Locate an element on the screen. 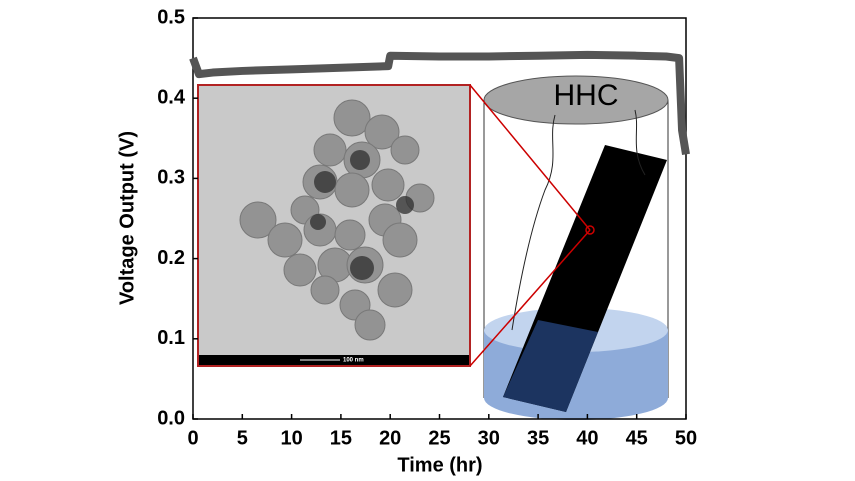 The image size is (855, 481). y-tick-label: 0.5 is located at coordinates (171, 17).